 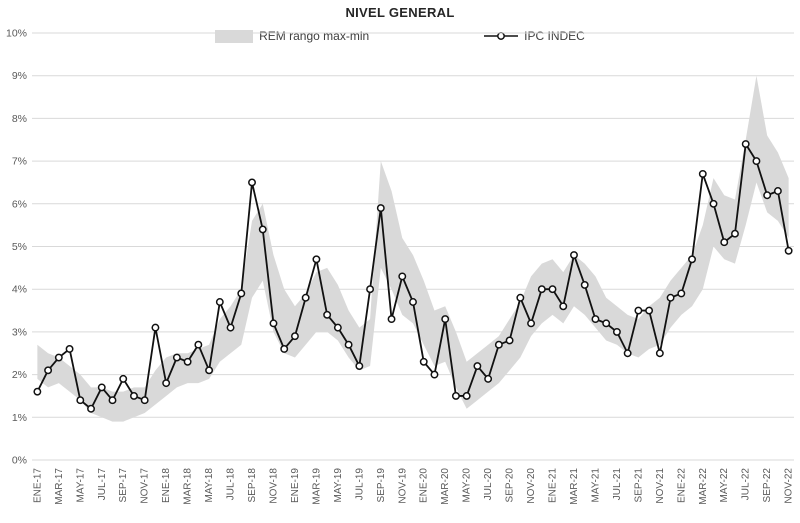 What do you see at coordinates (102, 484) in the screenshot?
I see `x-axis-label: JUL-17` at bounding box center [102, 484].